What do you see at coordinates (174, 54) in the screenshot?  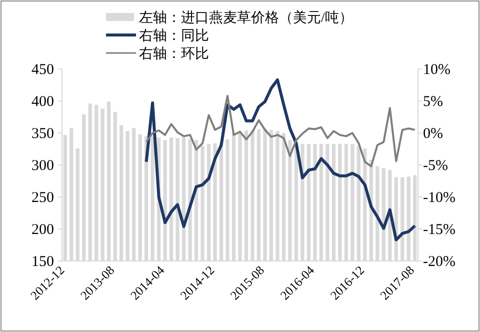 I see `legend-label: 右轴：环比` at bounding box center [174, 54].